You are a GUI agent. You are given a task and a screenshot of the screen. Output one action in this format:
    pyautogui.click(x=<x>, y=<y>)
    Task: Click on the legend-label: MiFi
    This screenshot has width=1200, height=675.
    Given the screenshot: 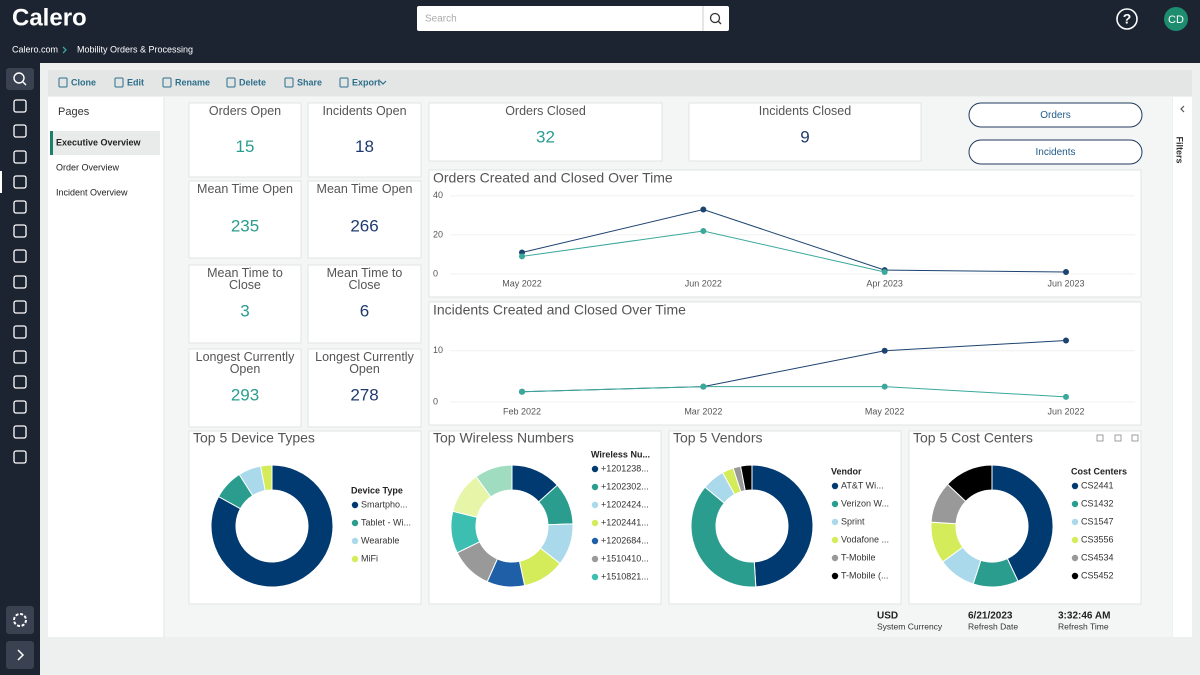 What is the action you would take?
    pyautogui.click(x=369, y=558)
    